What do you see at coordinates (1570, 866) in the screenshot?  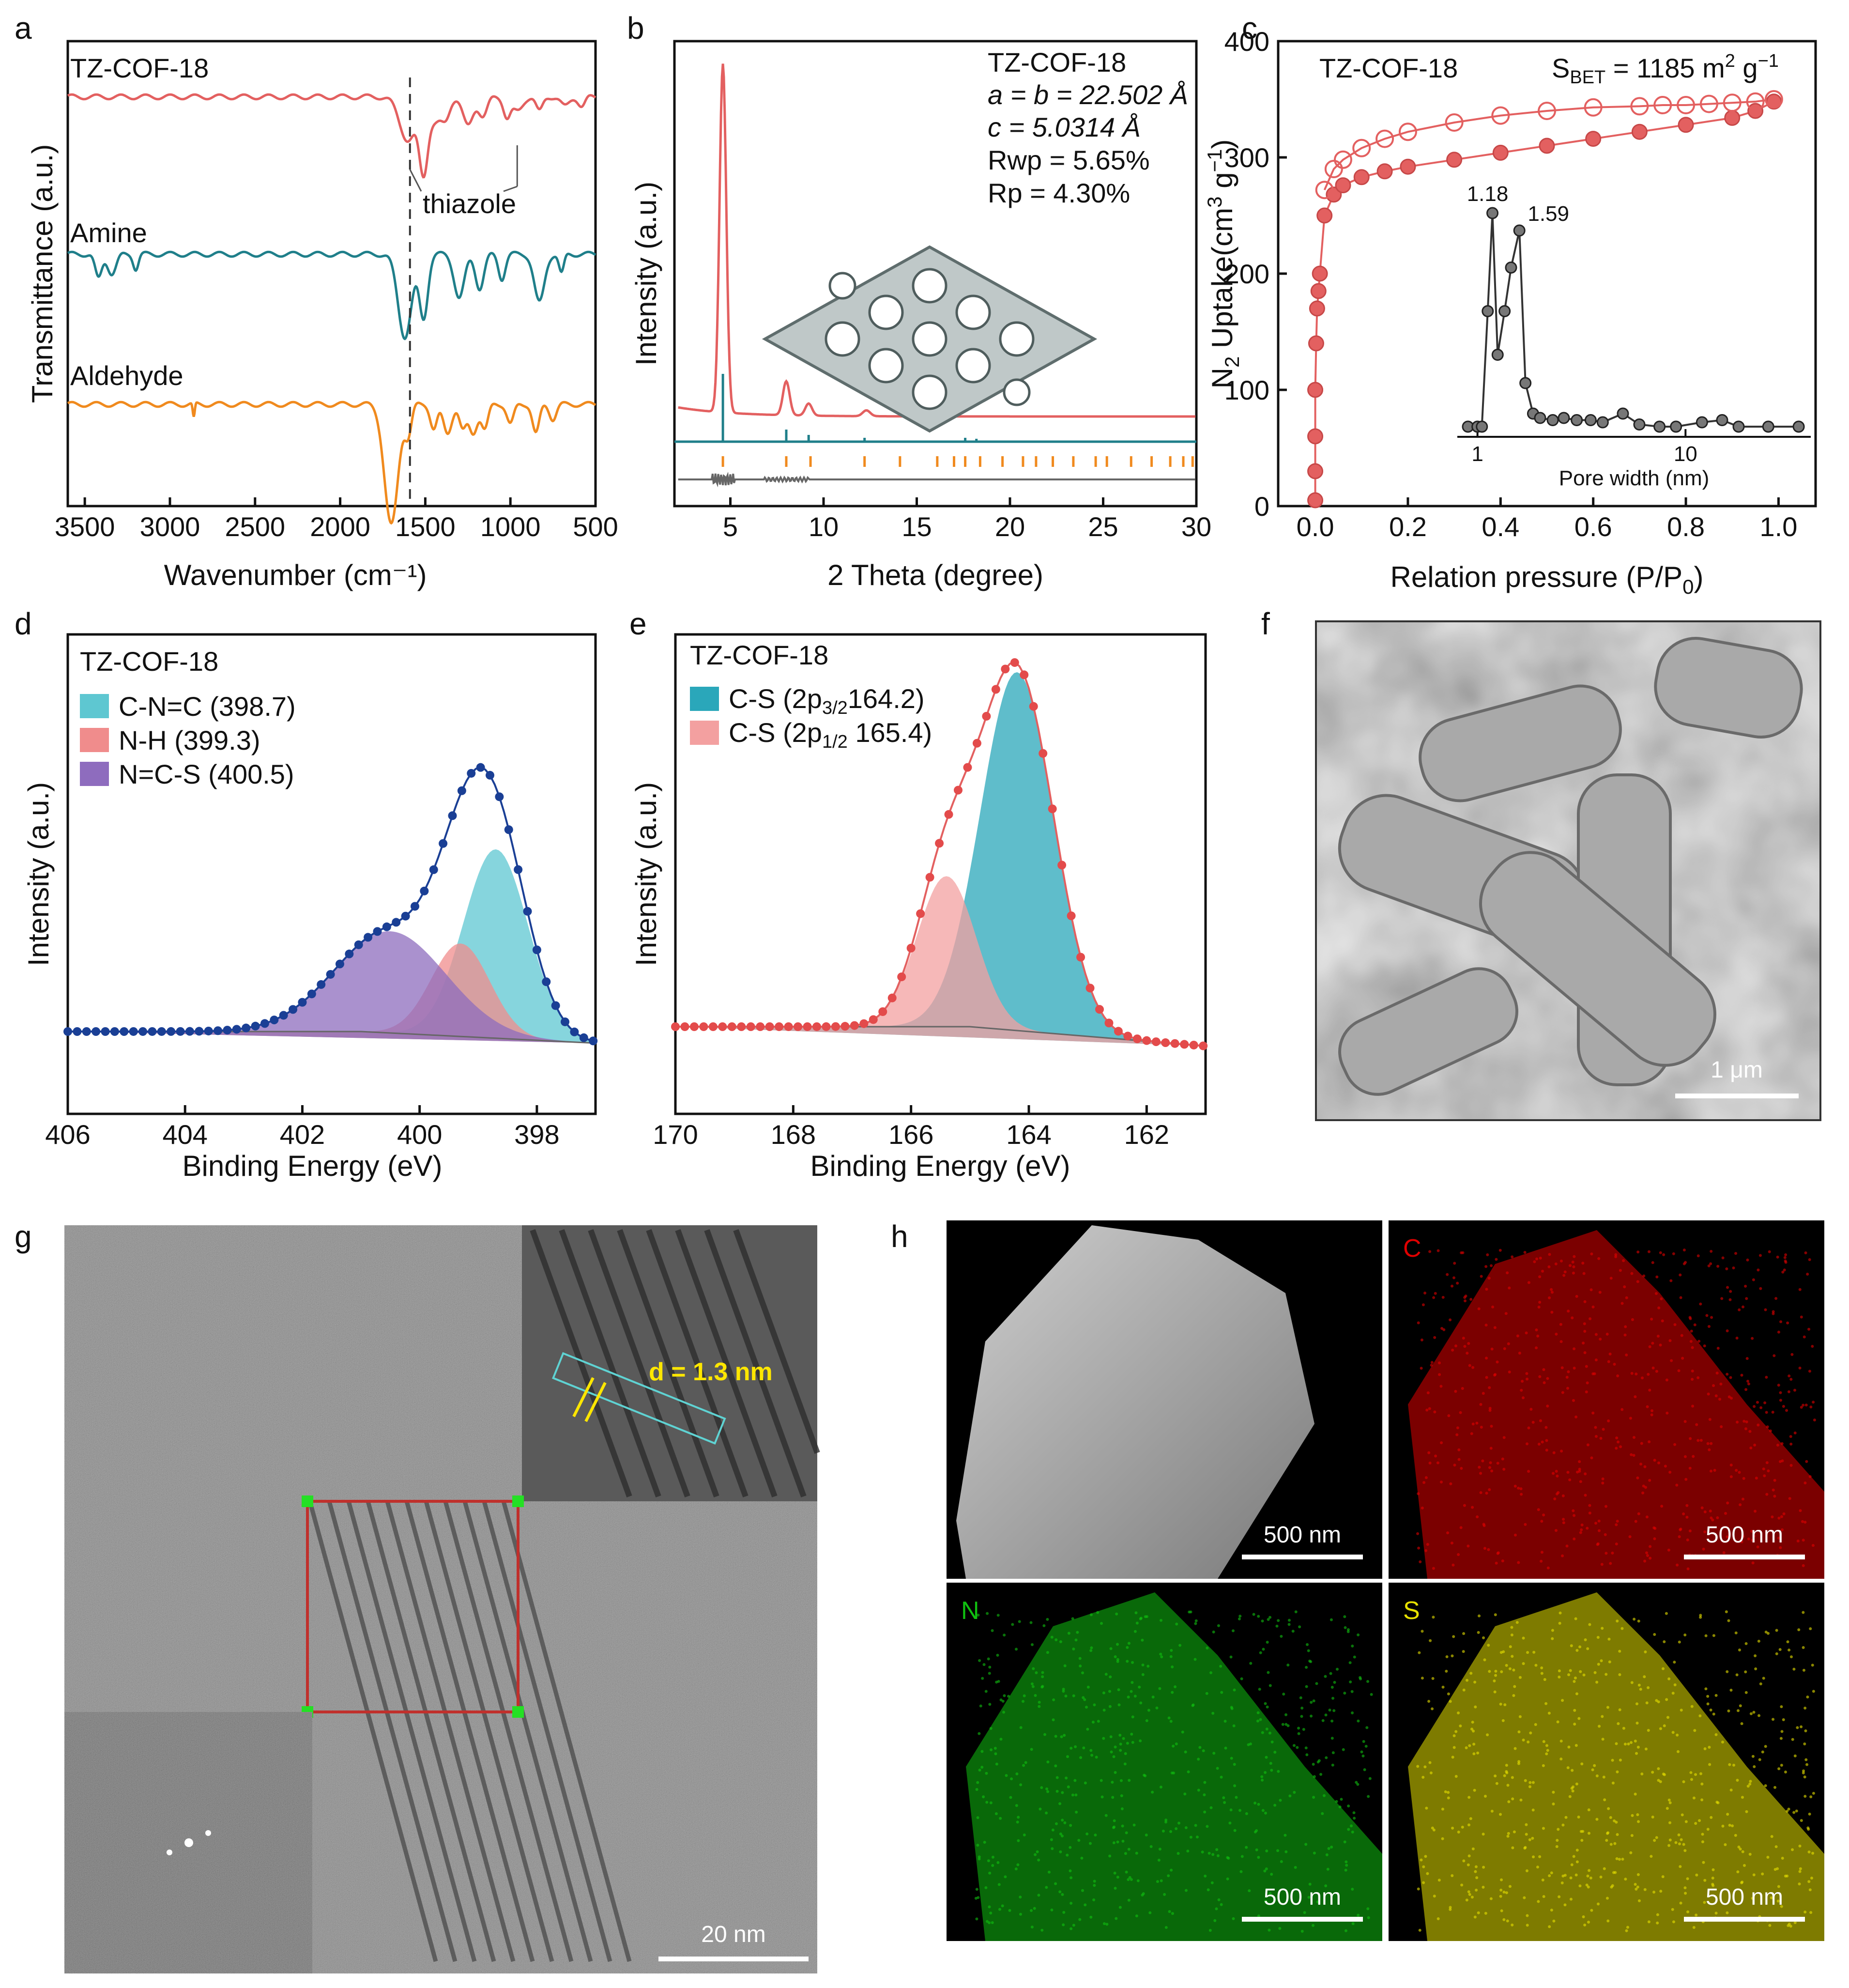 I see `sem-rods` at bounding box center [1570, 866].